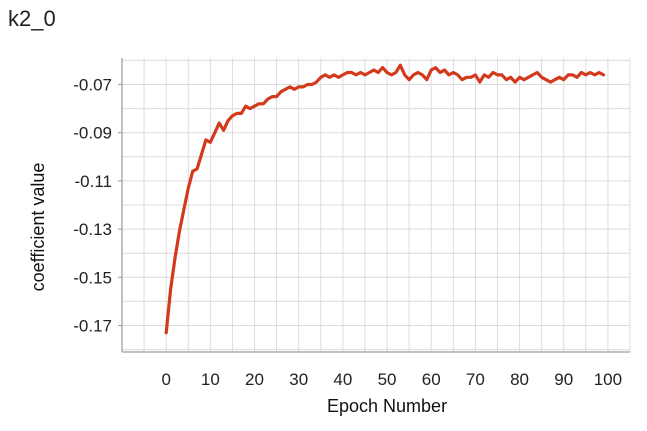 The image size is (647, 431). What do you see at coordinates (342, 379) in the screenshot?
I see `x-tick-label: 40` at bounding box center [342, 379].